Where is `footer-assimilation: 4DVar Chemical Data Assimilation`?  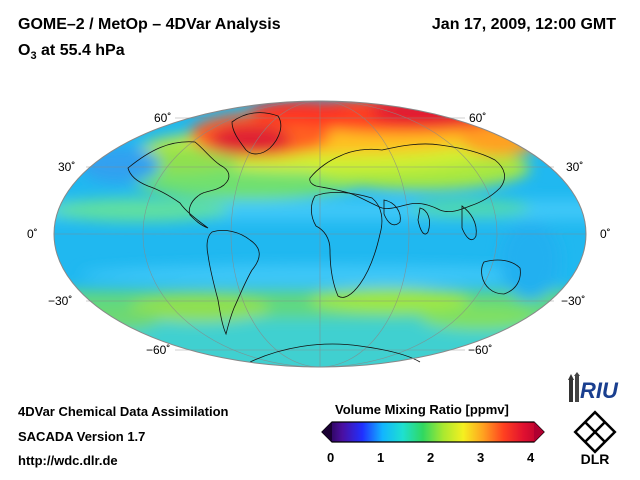
footer-assimilation: 4DVar Chemical Data Assimilation is located at coordinates (123, 411).